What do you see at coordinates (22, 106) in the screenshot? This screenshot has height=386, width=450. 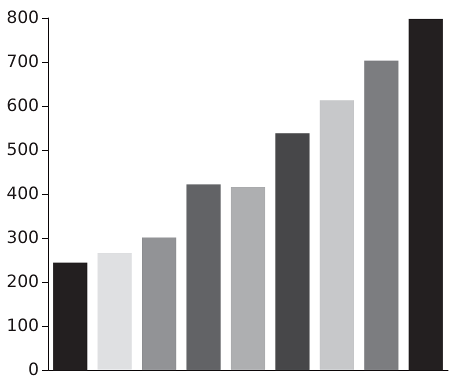 I see `y-tick-label: 600` at bounding box center [22, 106].